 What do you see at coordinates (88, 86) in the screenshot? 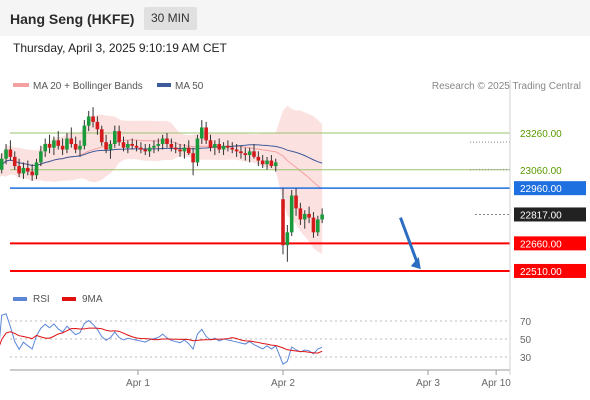
I see `ma20-legend-label: MA 20 + Bollinger Bands` at bounding box center [88, 86].